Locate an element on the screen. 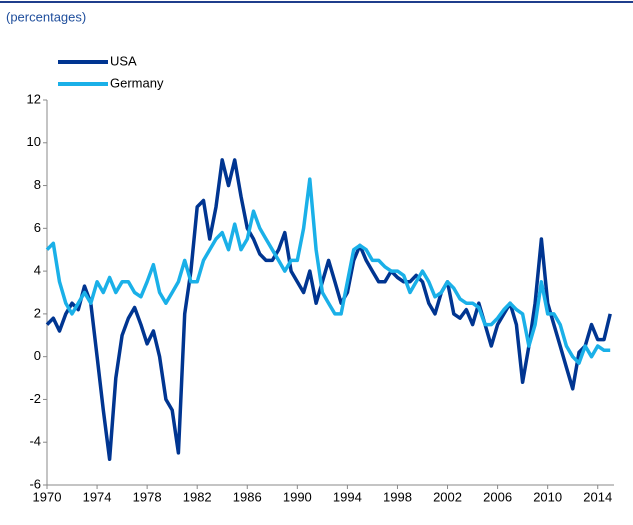  x-tick-label: 2002 is located at coordinates (447, 496).